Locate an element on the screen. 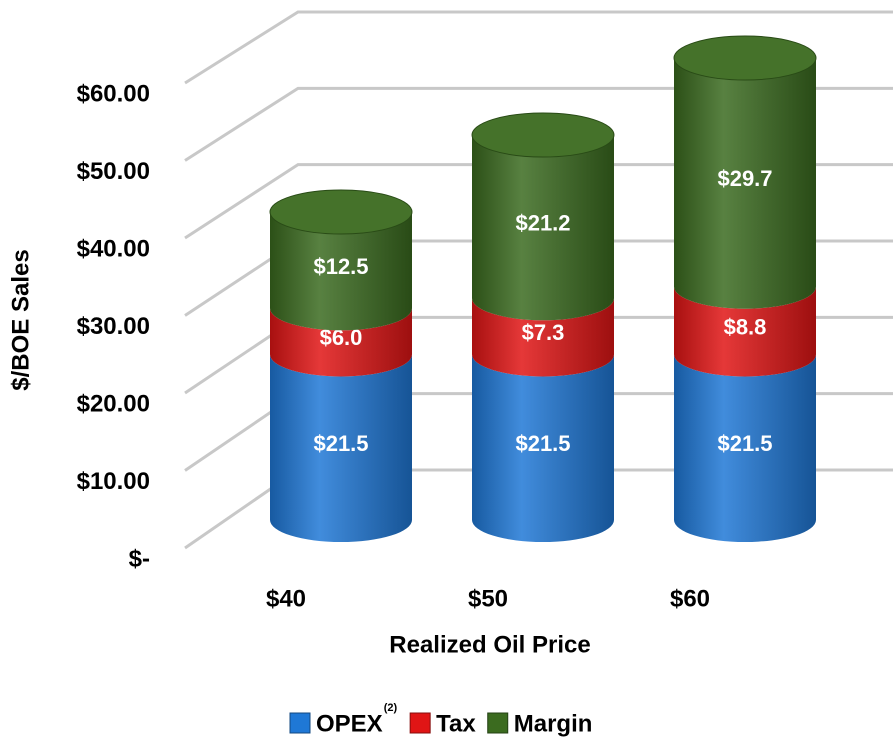  x-axis-label: Realized Oil Price is located at coordinates (489, 644).